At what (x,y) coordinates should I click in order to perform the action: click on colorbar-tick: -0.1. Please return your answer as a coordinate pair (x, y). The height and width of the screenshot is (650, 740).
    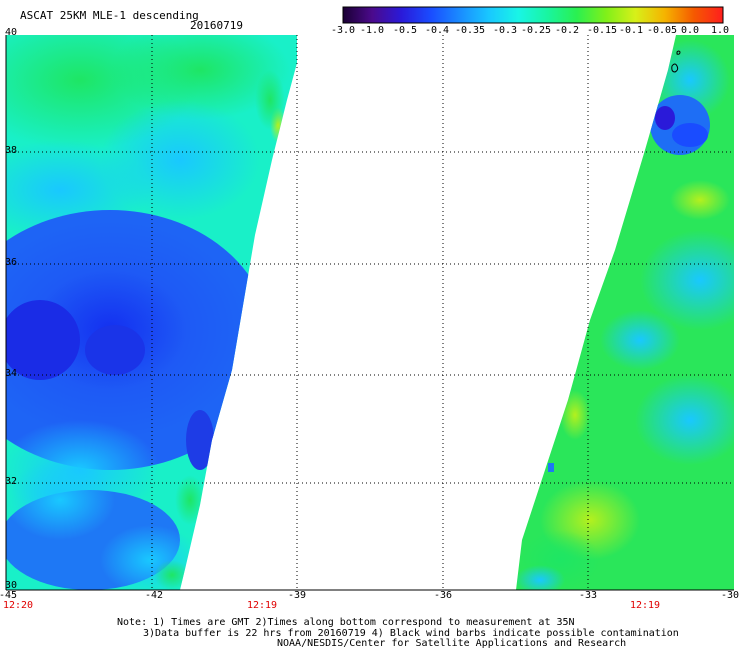
    Looking at the image, I should click on (631, 30).